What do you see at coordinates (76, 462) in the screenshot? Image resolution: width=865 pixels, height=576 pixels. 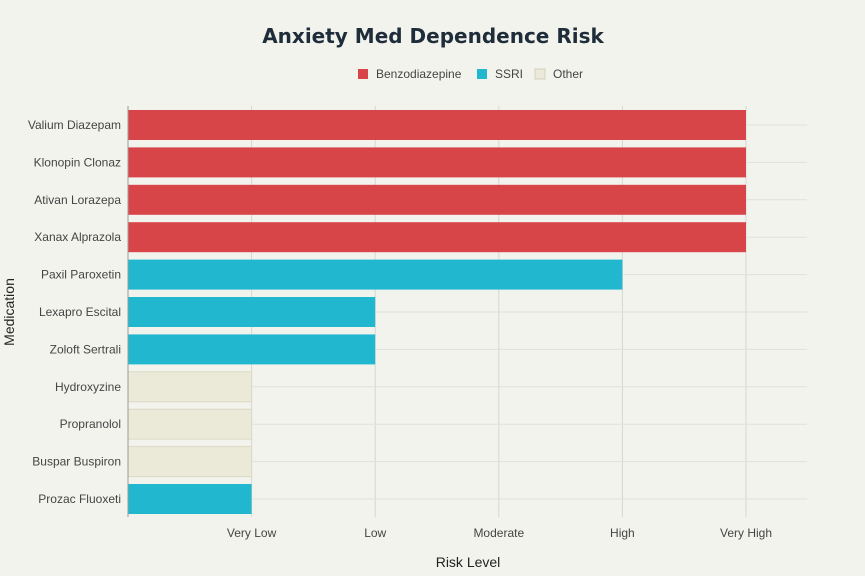 I see `y-label-buspar-buspiron: Buspar Buspiron` at bounding box center [76, 462].